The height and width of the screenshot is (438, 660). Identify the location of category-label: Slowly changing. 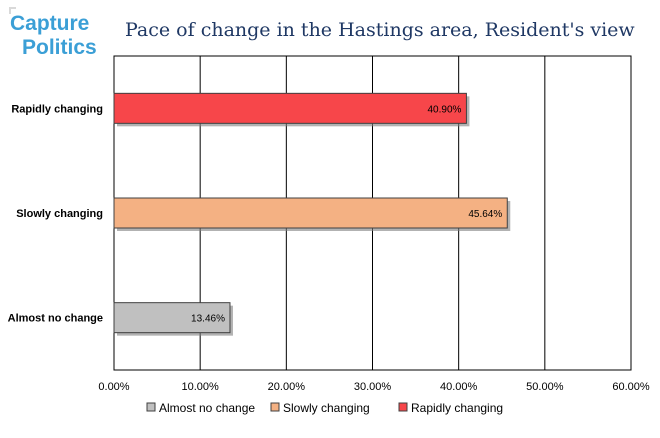
(59, 214).